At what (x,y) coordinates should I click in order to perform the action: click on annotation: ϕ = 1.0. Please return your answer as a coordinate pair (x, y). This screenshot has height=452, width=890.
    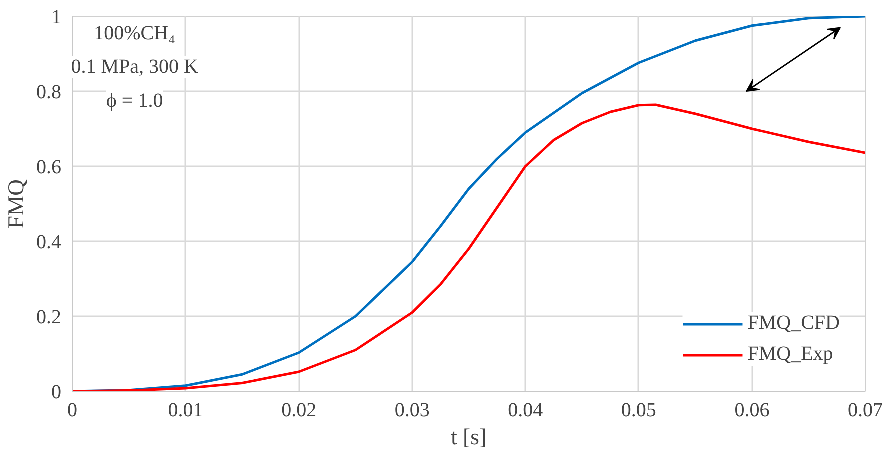
    Looking at the image, I should click on (135, 101).